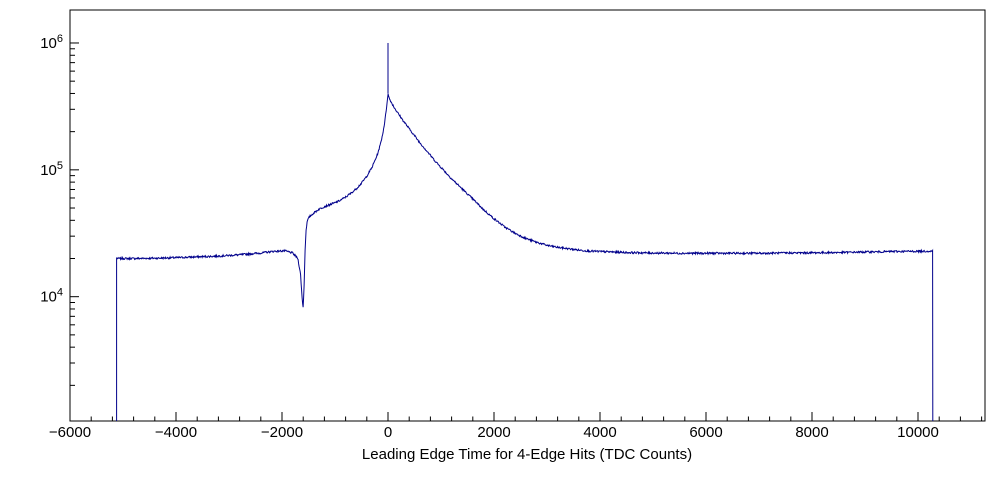 The width and height of the screenshot is (996, 477). Describe the element at coordinates (51, 296) in the screenshot. I see `y-tick-label: 10⁴` at that location.